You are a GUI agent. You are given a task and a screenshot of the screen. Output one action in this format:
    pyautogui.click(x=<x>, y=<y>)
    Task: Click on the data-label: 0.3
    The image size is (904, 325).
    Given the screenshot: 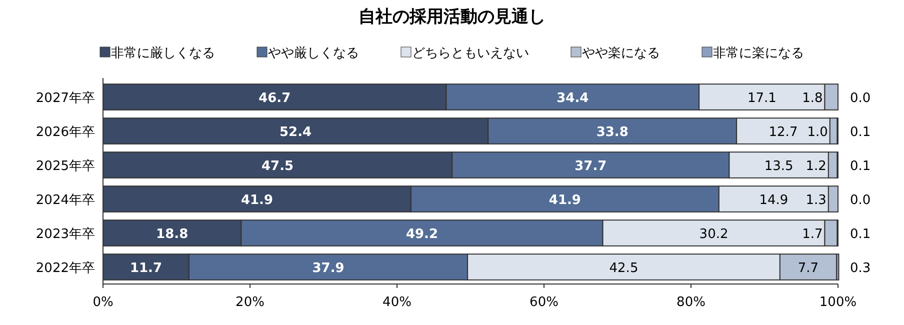 What is the action you would take?
    pyautogui.click(x=860, y=268)
    